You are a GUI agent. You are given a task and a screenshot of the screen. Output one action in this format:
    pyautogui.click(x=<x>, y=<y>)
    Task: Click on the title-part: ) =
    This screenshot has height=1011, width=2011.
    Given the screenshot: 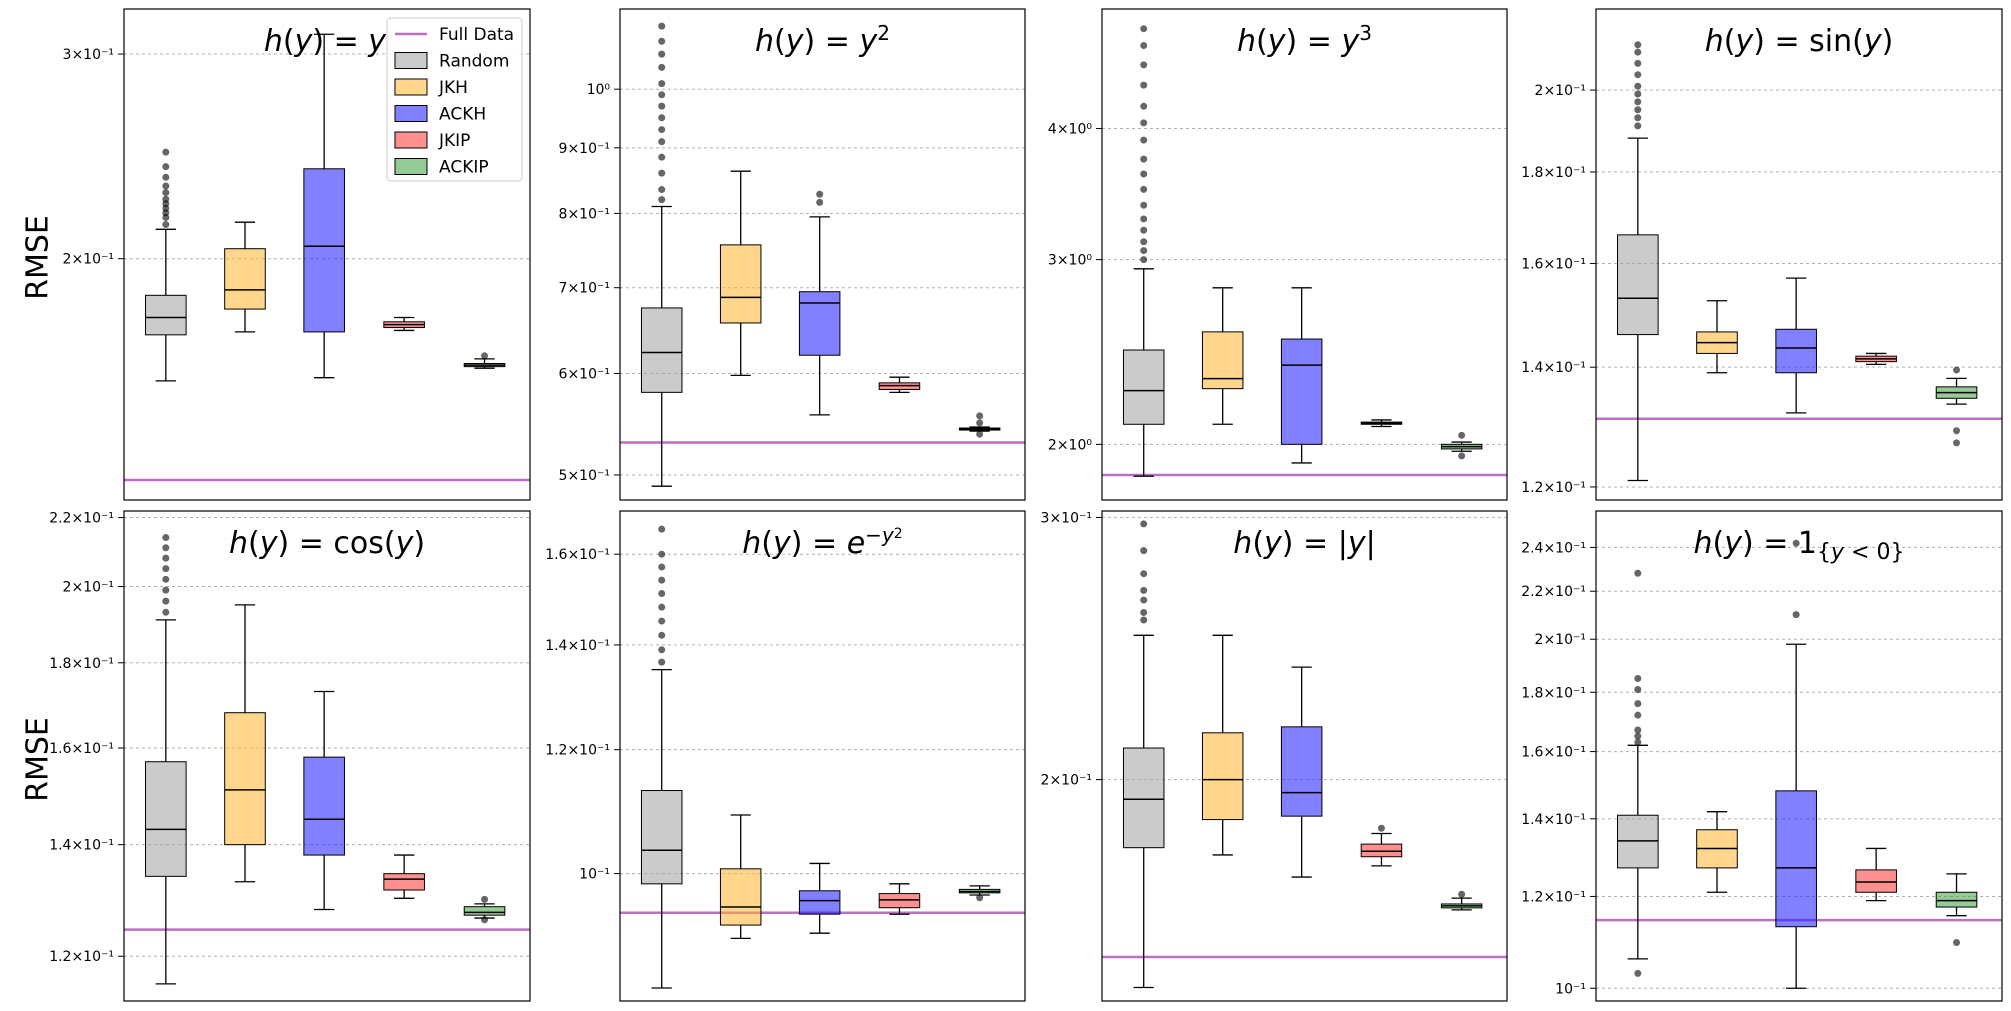 What is the action you would take?
    pyautogui.click(x=1314, y=41)
    